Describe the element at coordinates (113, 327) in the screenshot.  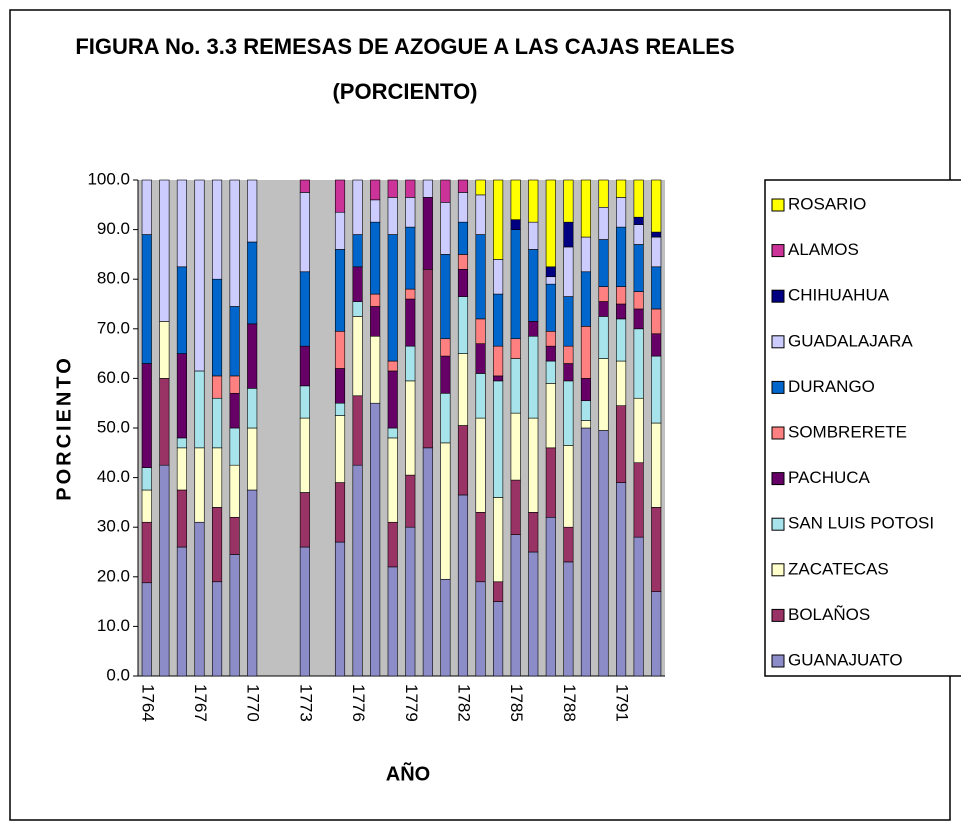
I see `y-tick-label: 70.0` at that location.